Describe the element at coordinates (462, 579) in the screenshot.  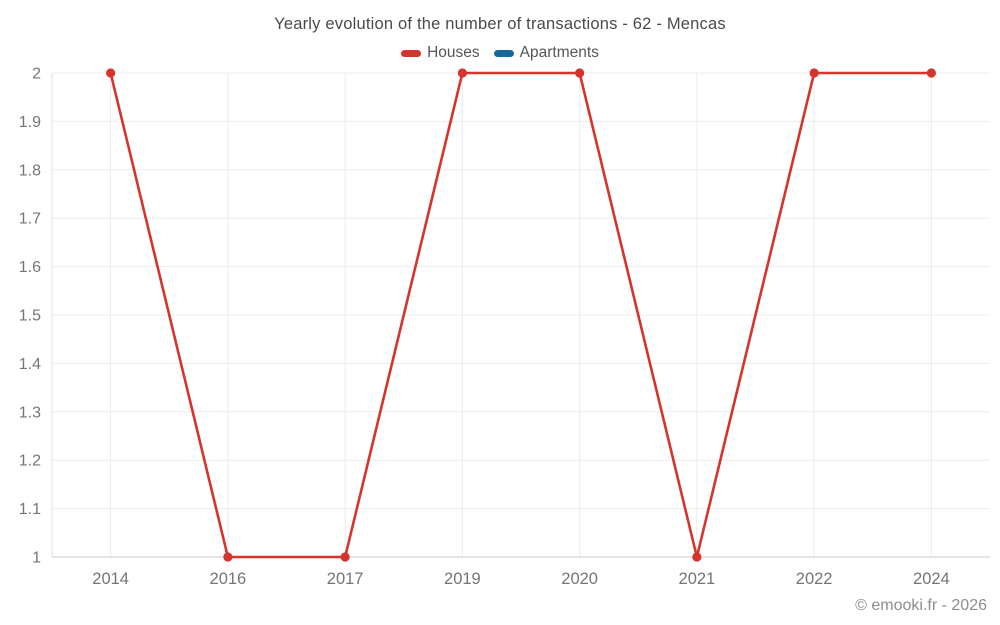
I see `x-axis-label: 2019` at that location.